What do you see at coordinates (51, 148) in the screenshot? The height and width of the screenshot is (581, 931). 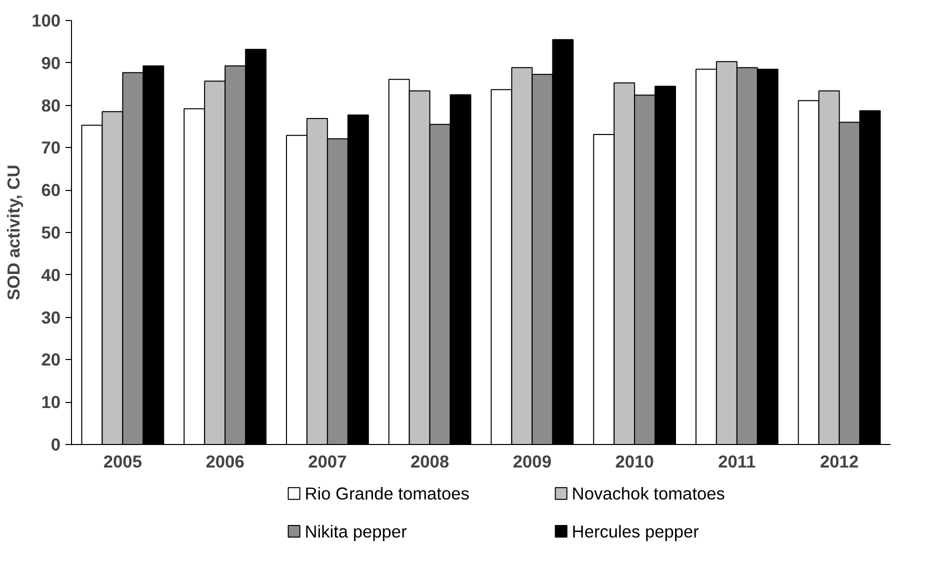 I see `y-tick-label: 70` at bounding box center [51, 148].